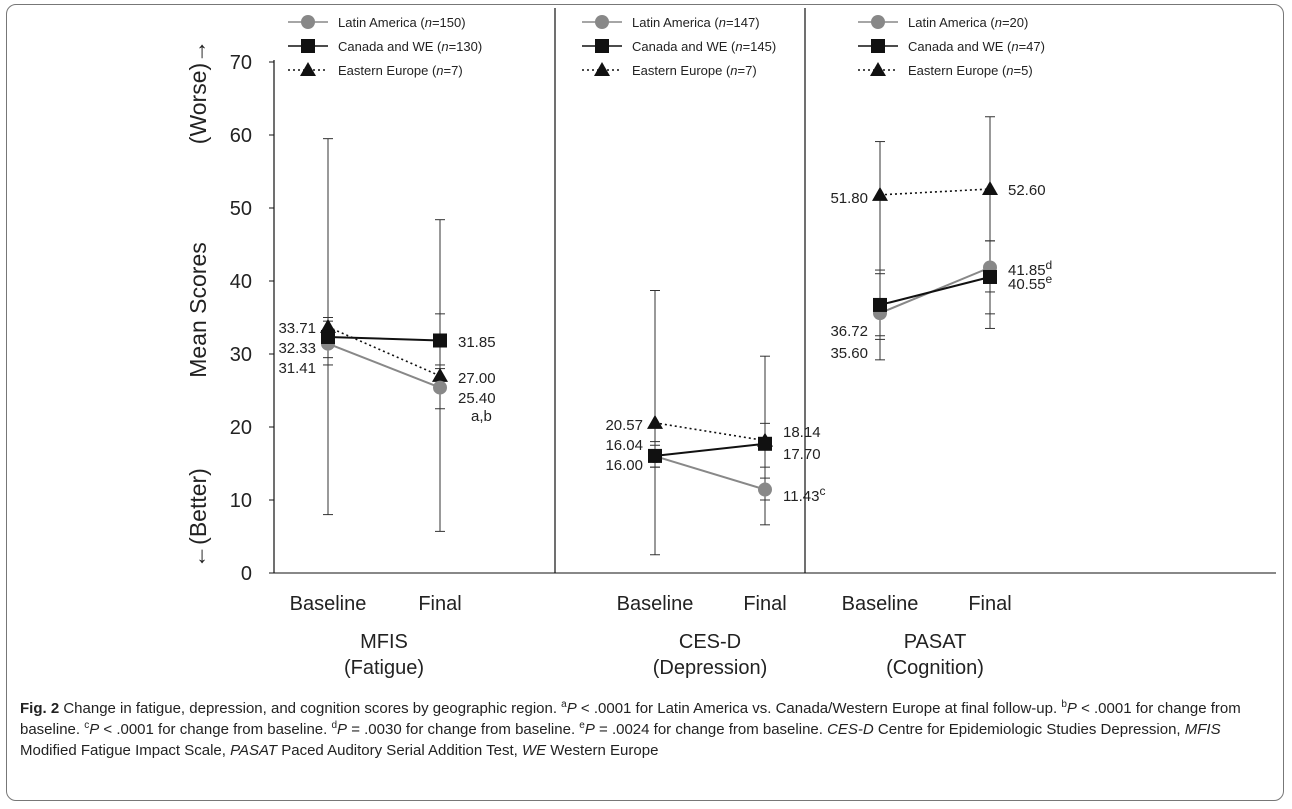  I want to click on data-label-final: 18.14, so click(802, 432).